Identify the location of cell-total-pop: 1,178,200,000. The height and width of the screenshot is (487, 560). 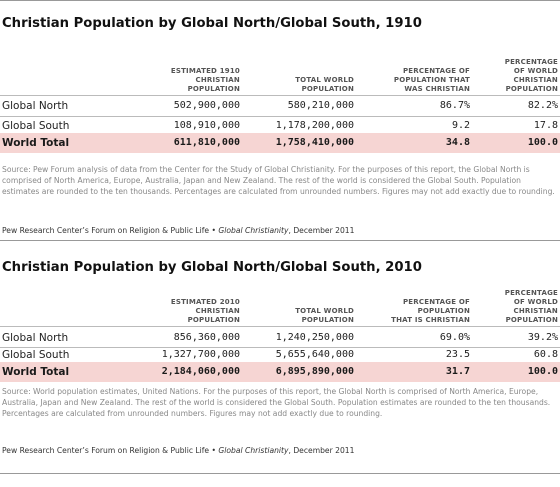
(314, 125).